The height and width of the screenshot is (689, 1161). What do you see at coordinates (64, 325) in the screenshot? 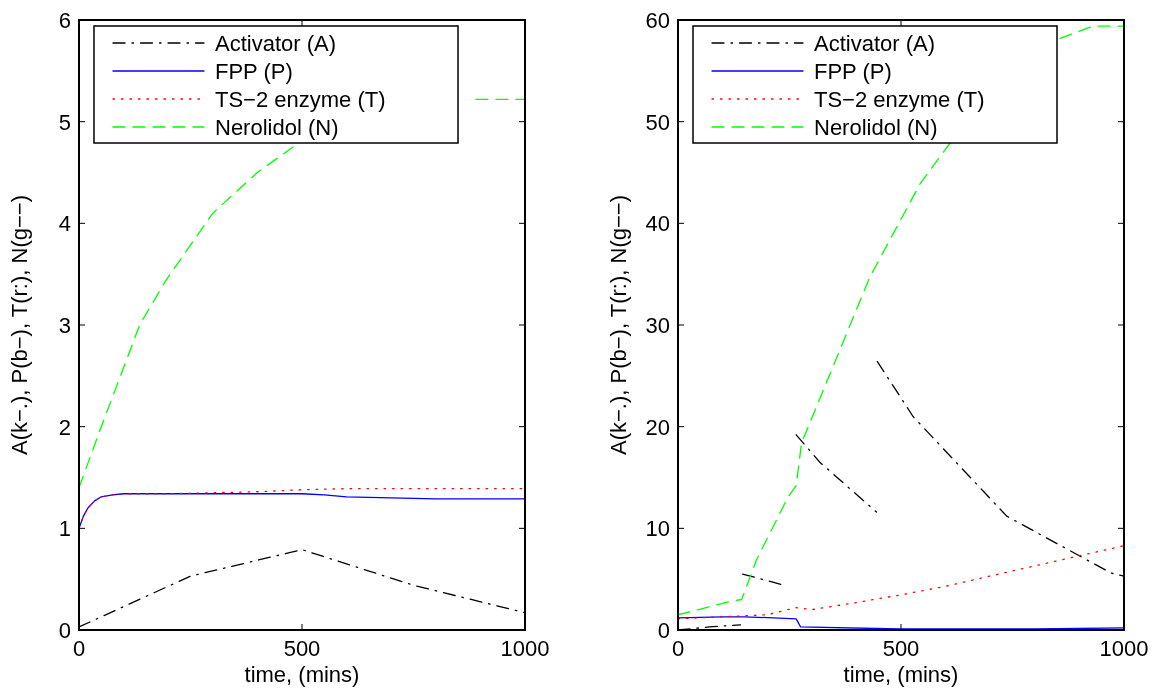
I see `y-tick-label: 3` at bounding box center [64, 325].